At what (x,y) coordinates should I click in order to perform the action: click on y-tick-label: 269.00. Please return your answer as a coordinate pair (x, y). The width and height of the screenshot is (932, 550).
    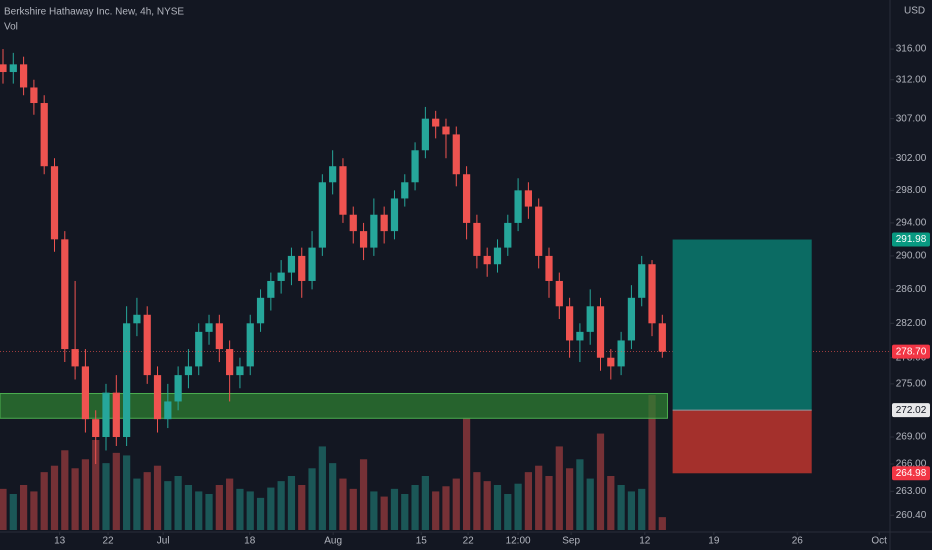
    Looking at the image, I should click on (911, 437).